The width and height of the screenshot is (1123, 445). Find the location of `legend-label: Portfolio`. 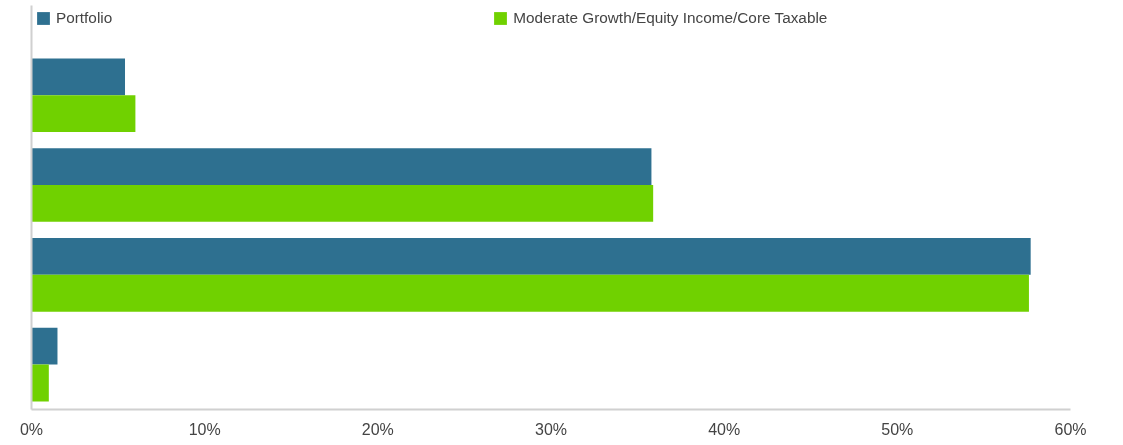

legend-label: Portfolio is located at coordinates (84, 18).